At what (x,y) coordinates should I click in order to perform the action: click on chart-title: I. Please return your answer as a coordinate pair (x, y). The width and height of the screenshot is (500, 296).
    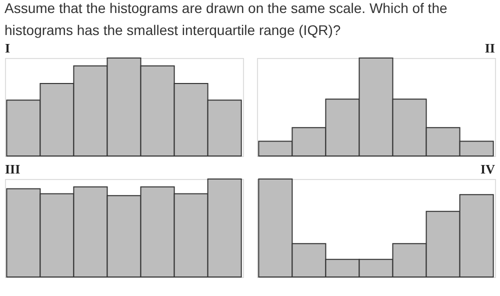
    Looking at the image, I should click on (7, 48).